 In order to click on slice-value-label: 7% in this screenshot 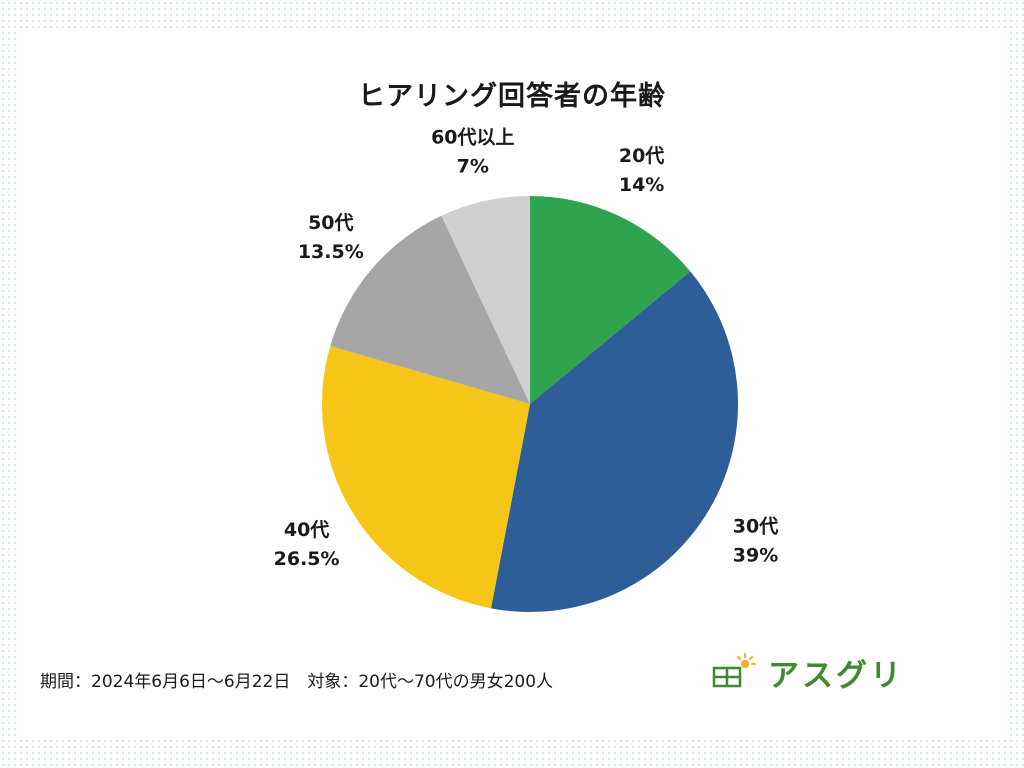, I will do `click(473, 166)`.